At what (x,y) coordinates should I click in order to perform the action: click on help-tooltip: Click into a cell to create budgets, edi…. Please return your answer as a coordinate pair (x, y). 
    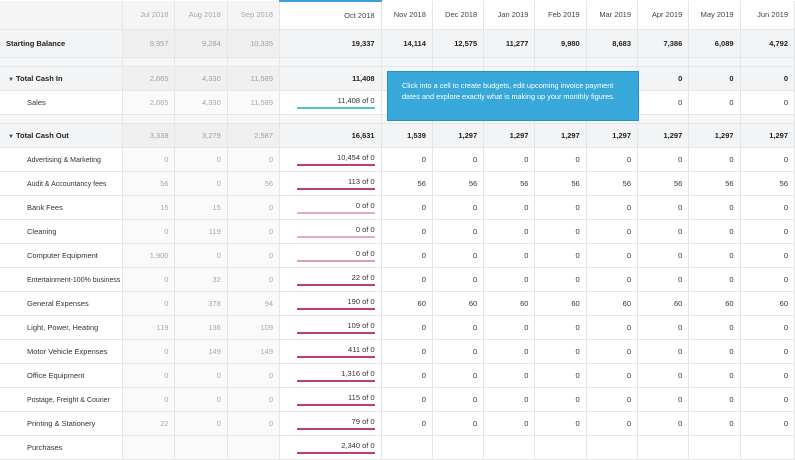
    Looking at the image, I should click on (513, 96).